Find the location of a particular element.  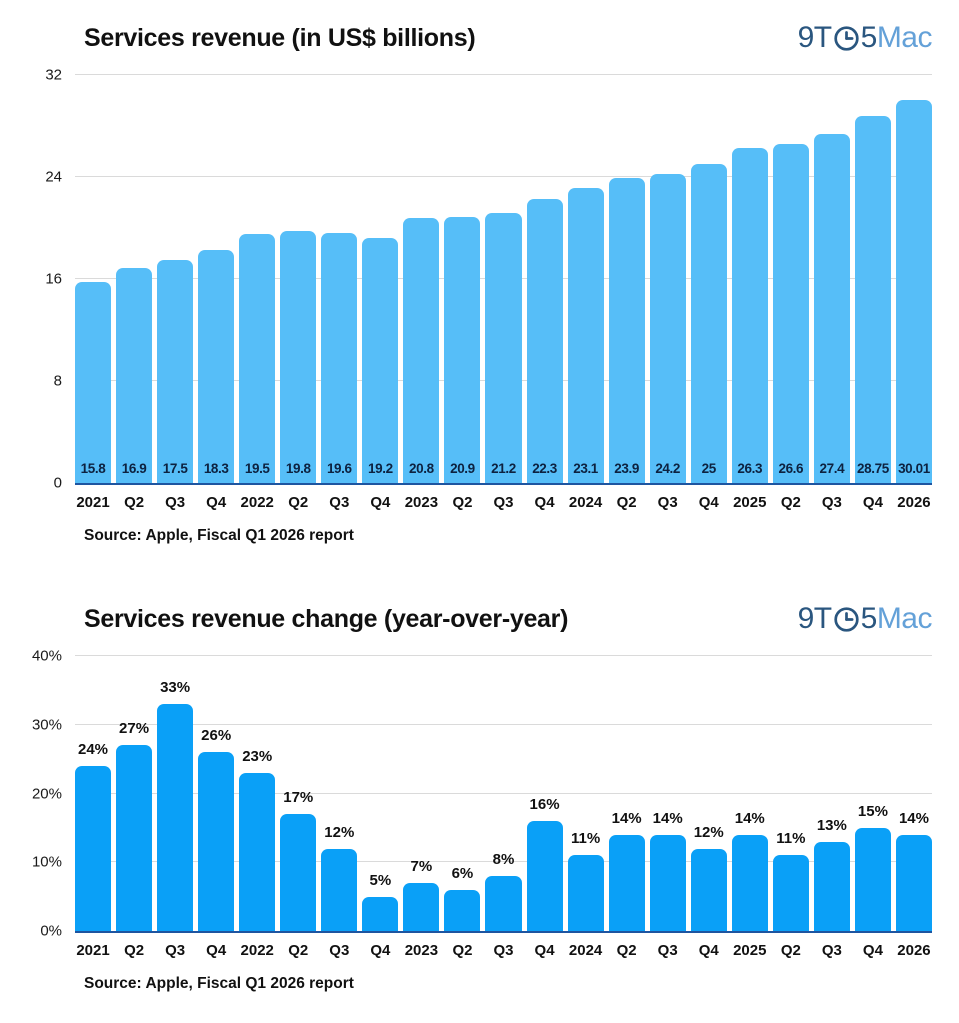

bar-value-label: 27.4 is located at coordinates (832, 468).